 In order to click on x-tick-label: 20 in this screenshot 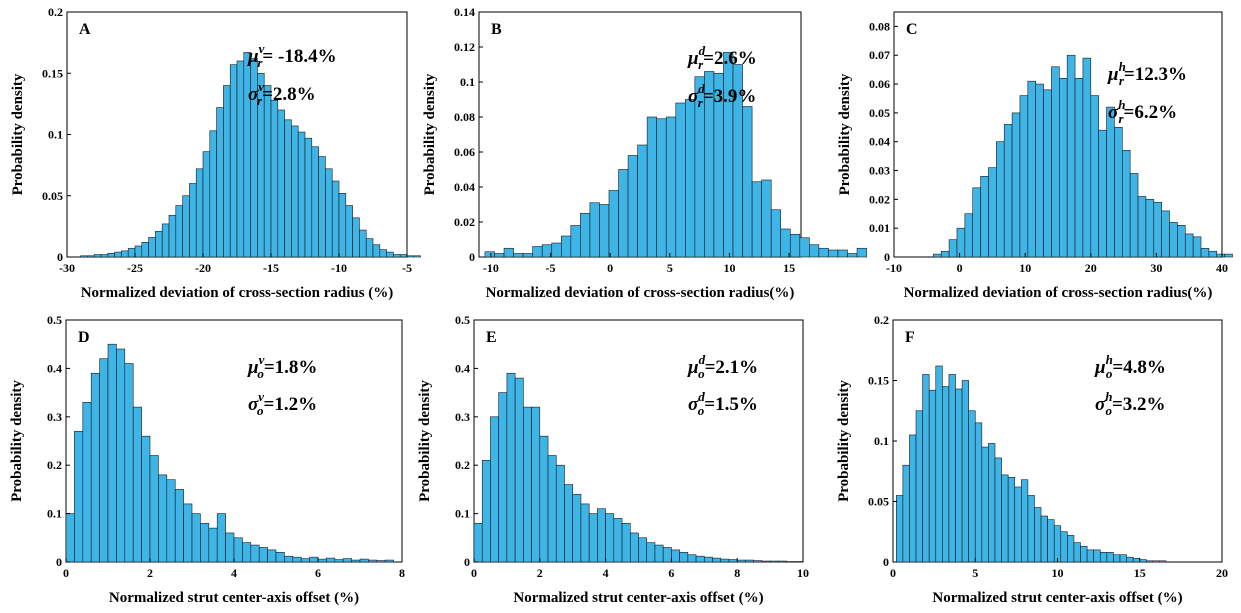, I will do `click(1091, 268)`.